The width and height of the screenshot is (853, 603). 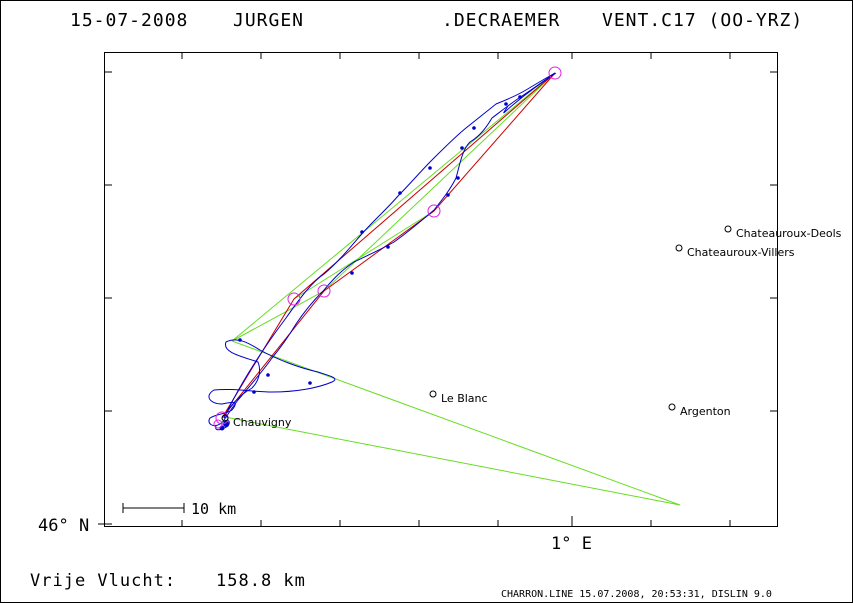 I want to click on place-label: Chateauroux-Villers, so click(x=741, y=252).